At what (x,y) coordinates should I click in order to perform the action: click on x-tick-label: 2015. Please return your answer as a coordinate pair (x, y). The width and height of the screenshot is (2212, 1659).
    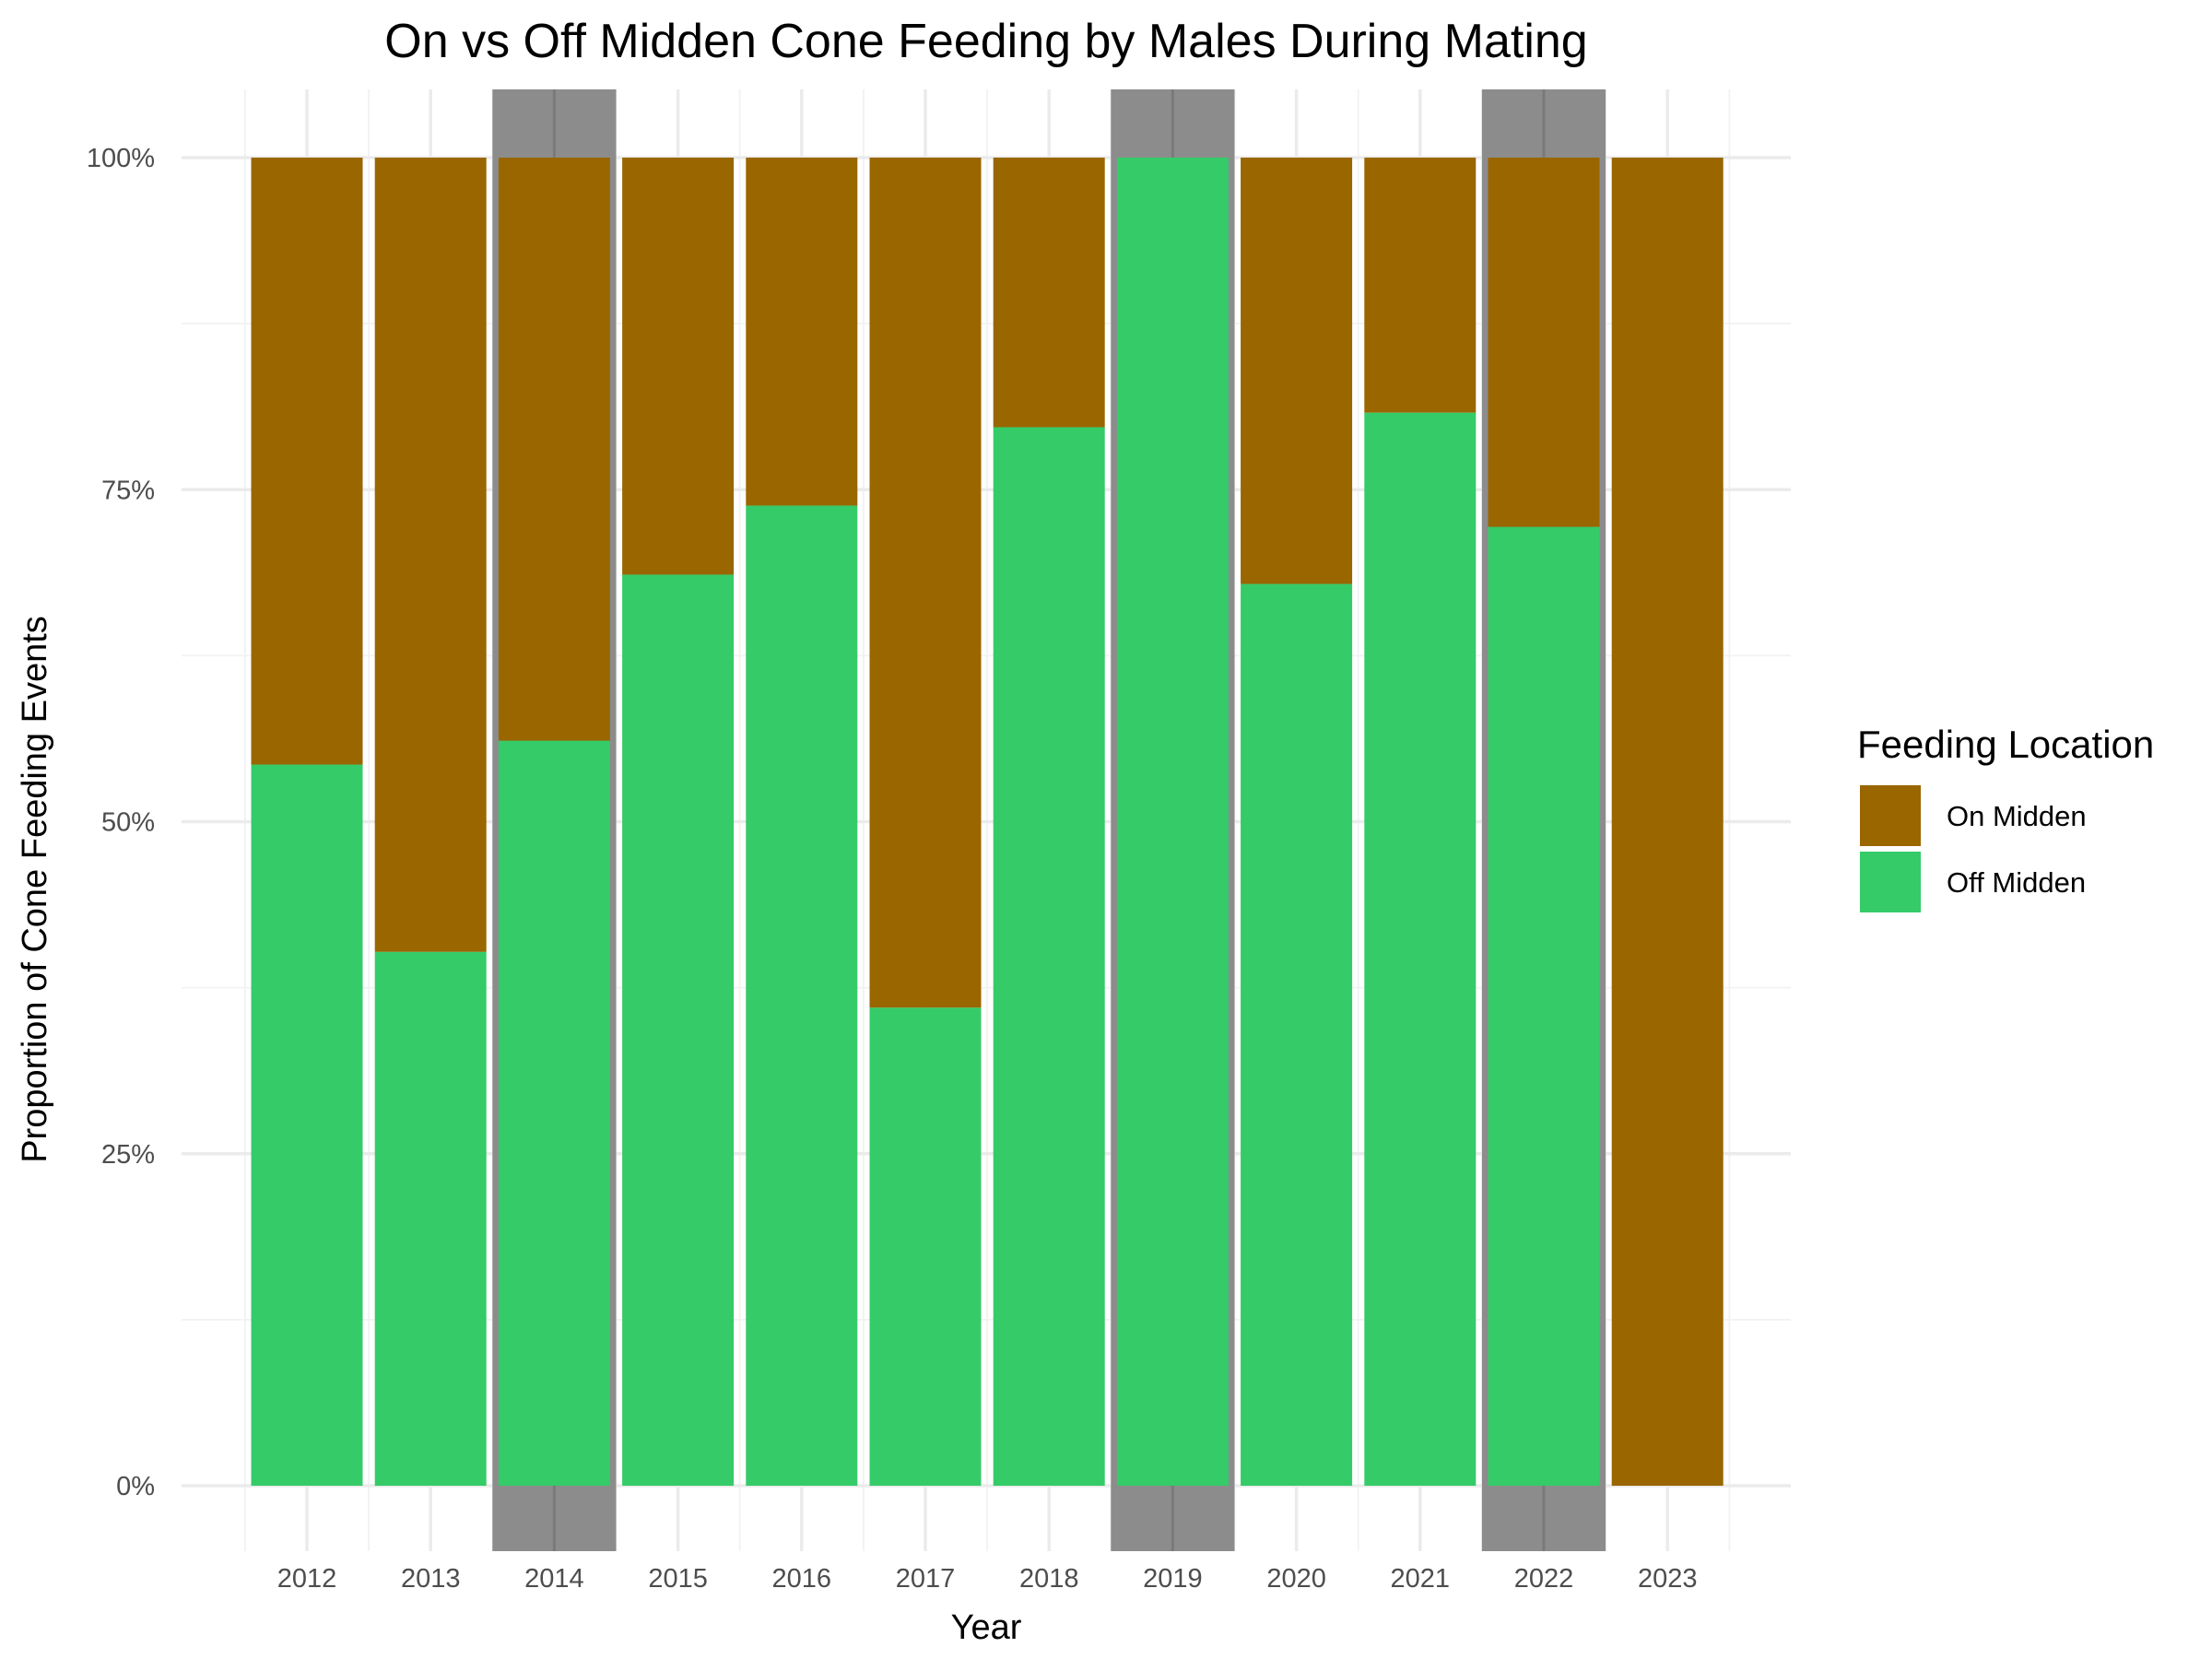
    Looking at the image, I should click on (678, 1579).